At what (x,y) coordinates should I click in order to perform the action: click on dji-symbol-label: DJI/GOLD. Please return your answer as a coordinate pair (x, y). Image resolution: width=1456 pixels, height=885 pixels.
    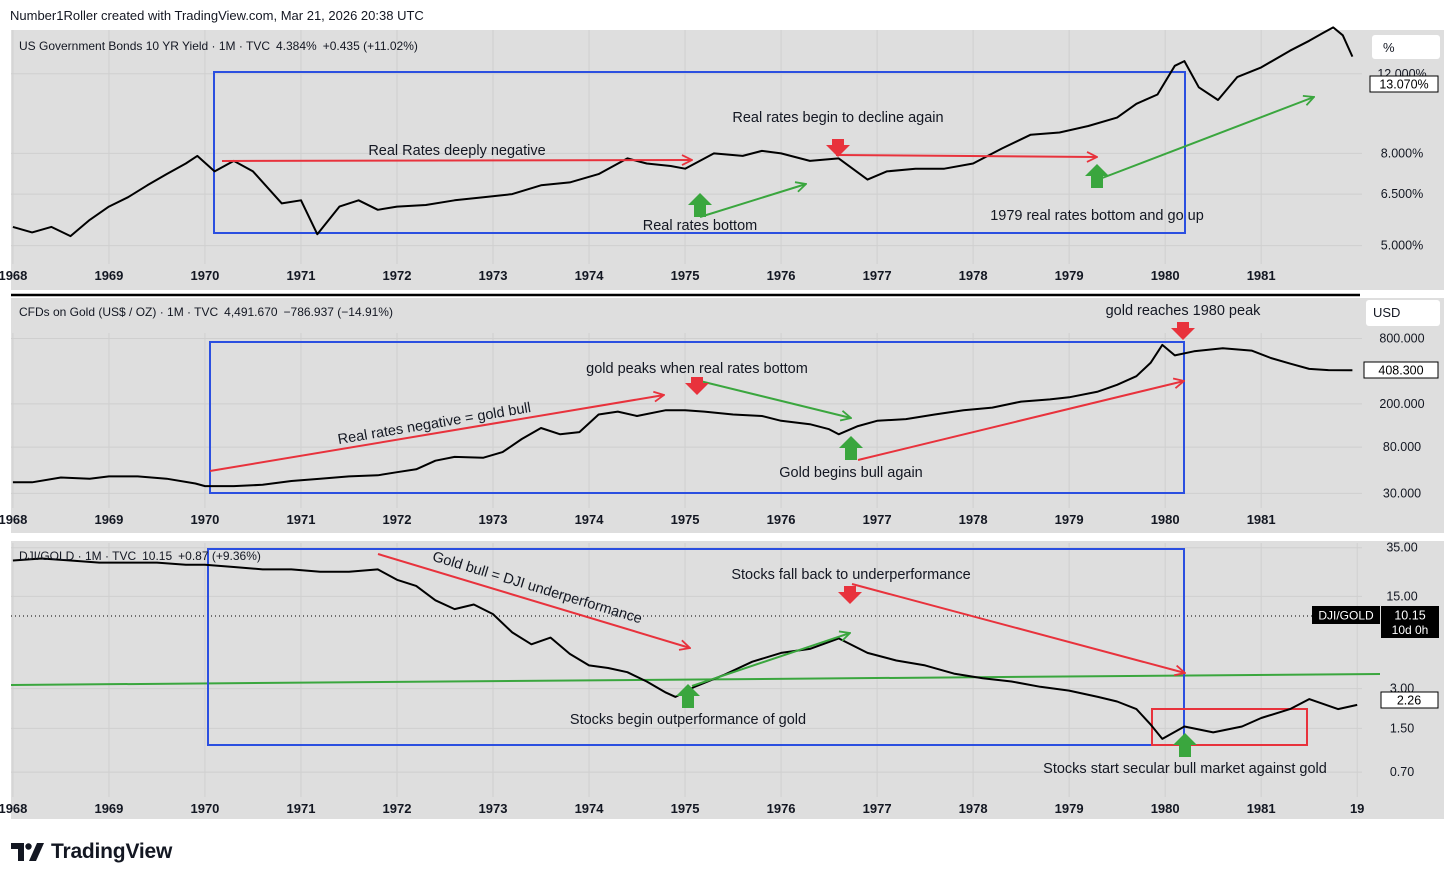
    Looking at the image, I should click on (1346, 616).